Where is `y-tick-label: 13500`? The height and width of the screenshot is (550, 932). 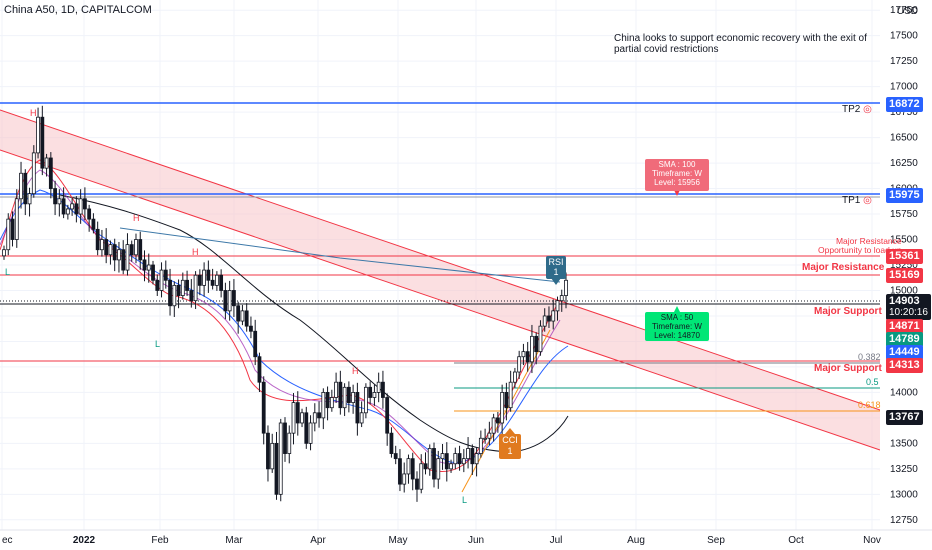 y-tick-label: 13500 is located at coordinates (904, 443).